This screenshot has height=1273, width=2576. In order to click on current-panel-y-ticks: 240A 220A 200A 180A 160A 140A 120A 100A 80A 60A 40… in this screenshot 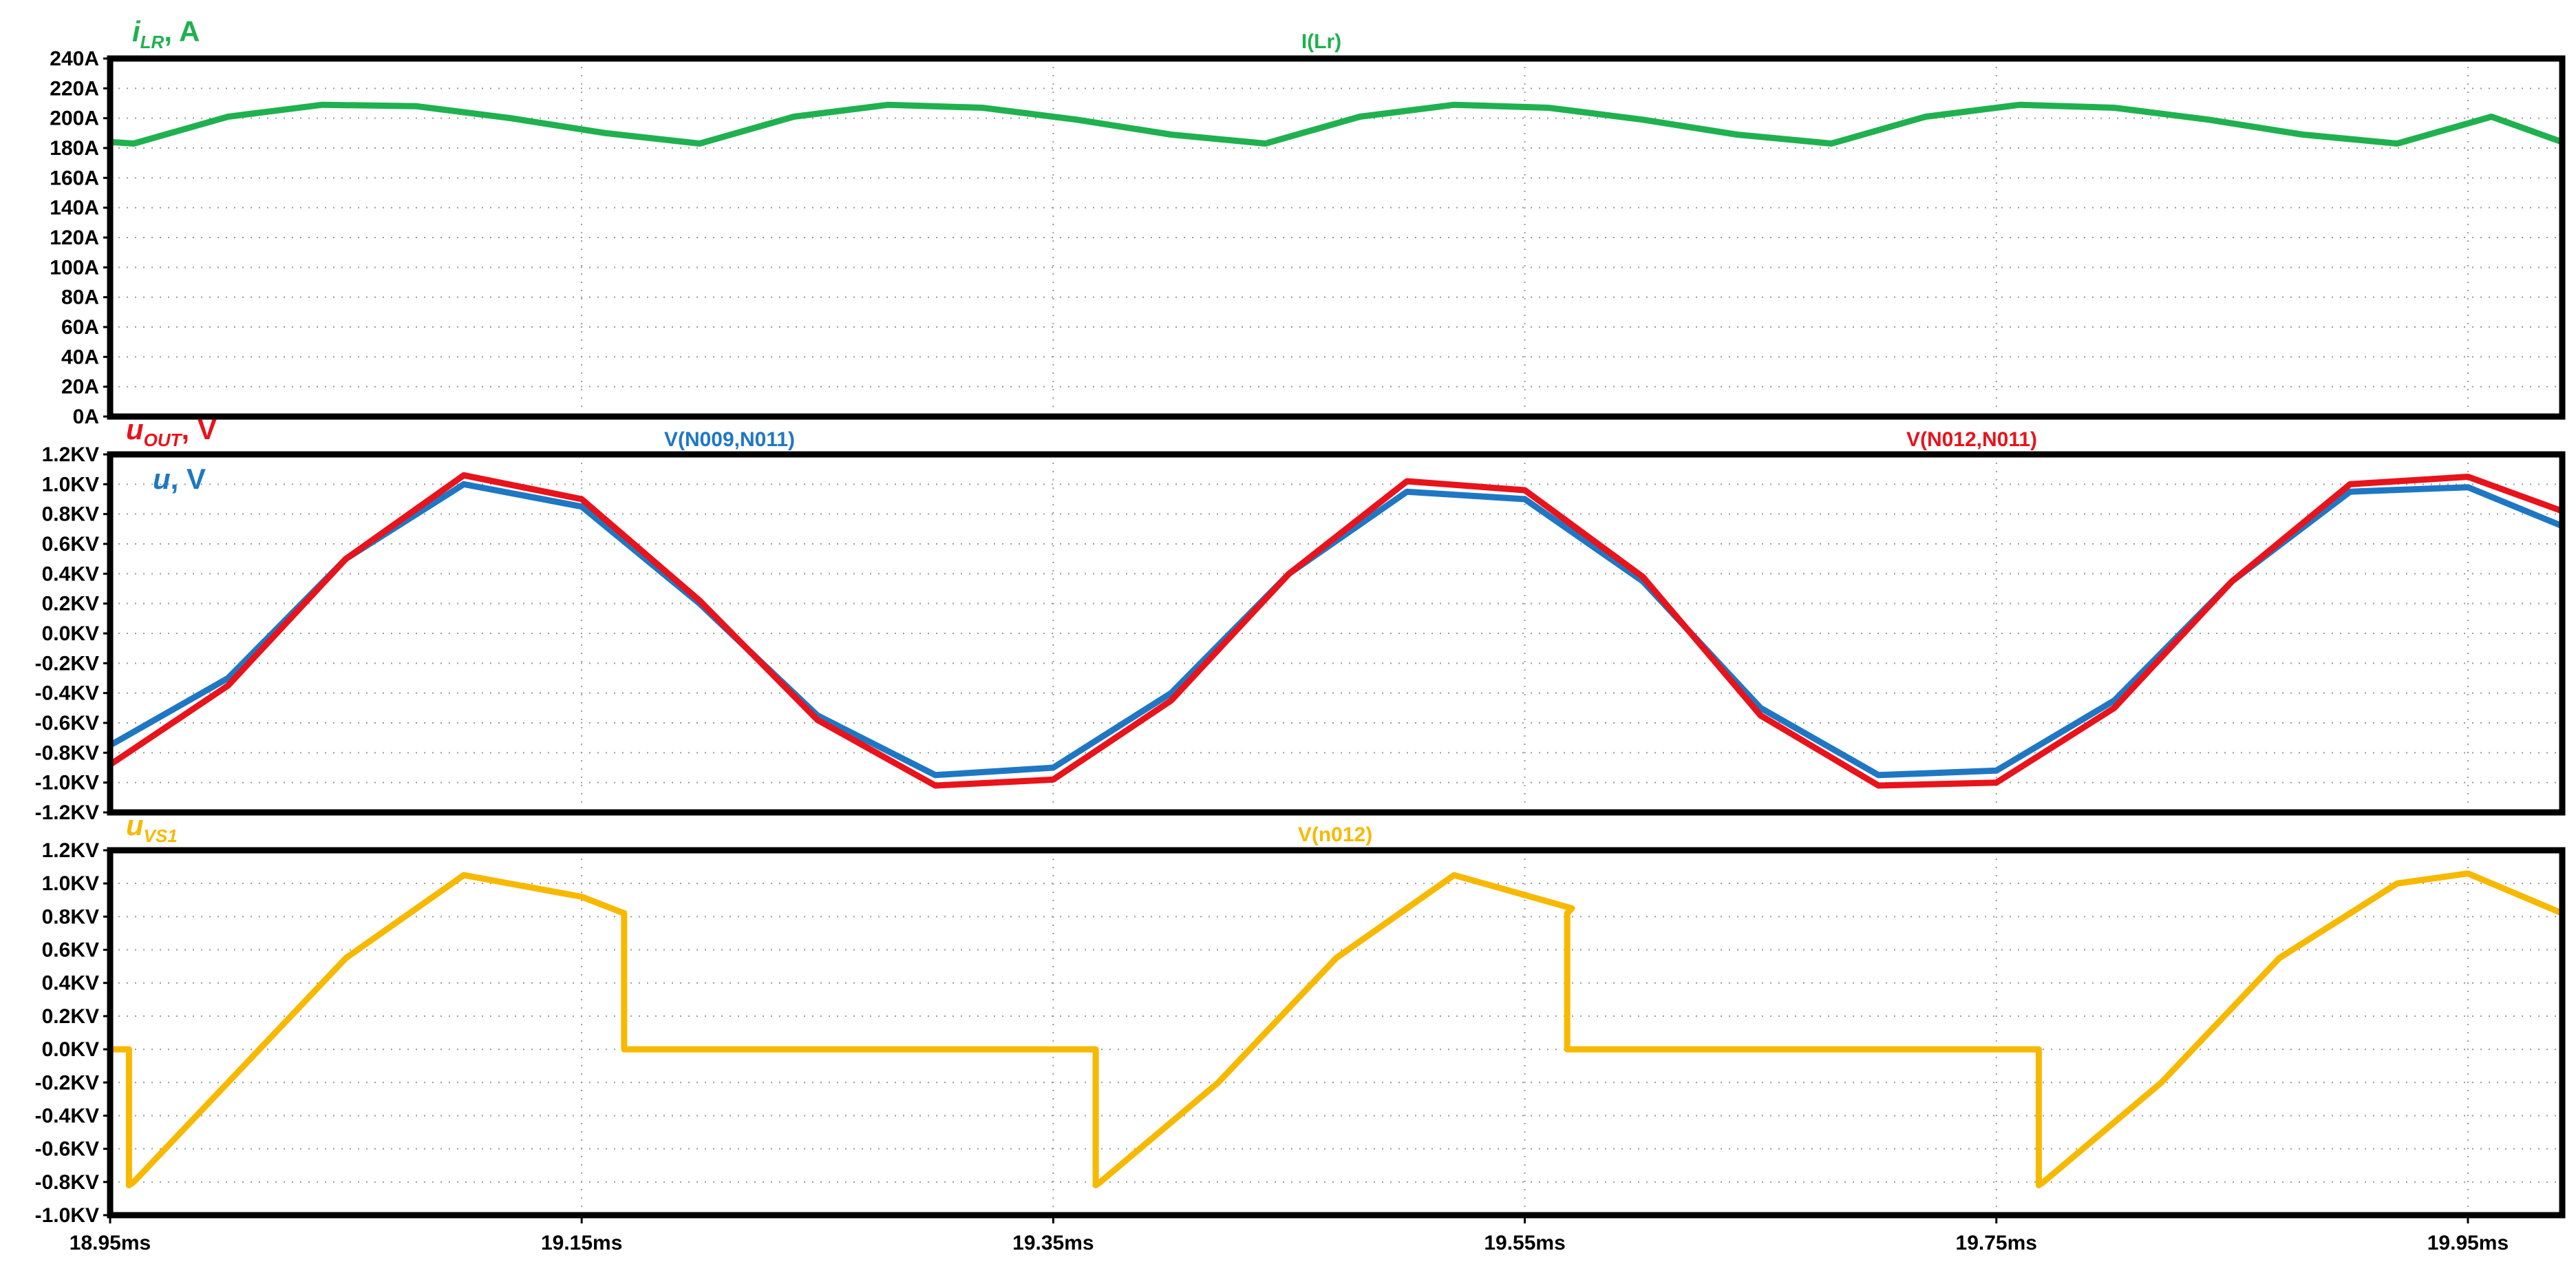, I will do `click(80, 238)`.